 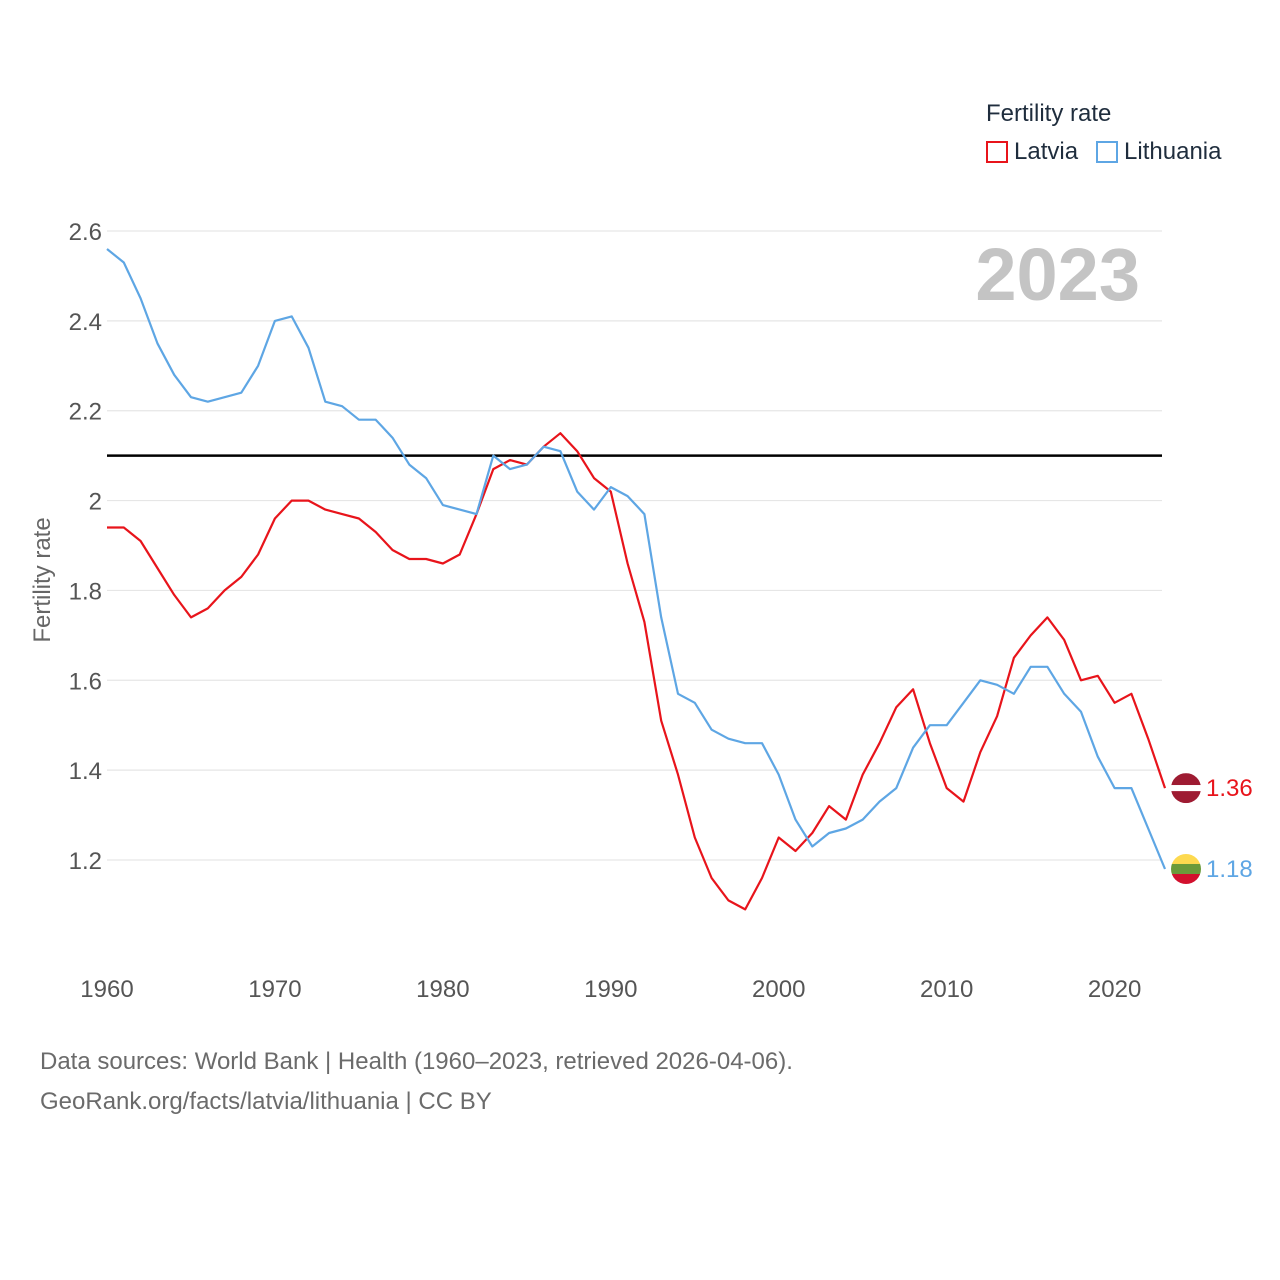 What do you see at coordinates (1107, 152) in the screenshot?
I see `legend-swatch-lithuania` at bounding box center [1107, 152].